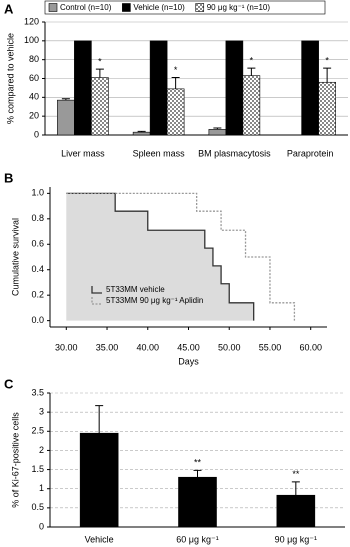 This screenshot has width=350, height=547. Describe the element at coordinates (270, 347) in the screenshot. I see `x-tick-label: 55.00` at that location.